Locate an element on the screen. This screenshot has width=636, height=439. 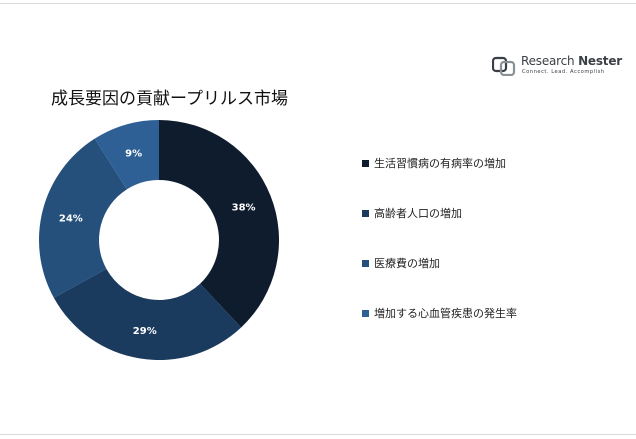
data-label-slice-1: 38% is located at coordinates (244, 208).